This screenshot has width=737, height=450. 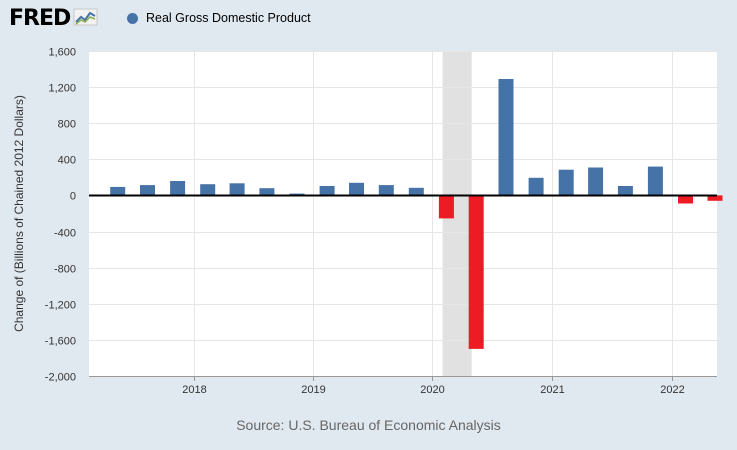 I want to click on x-tick-label: 2019, so click(x=313, y=390).